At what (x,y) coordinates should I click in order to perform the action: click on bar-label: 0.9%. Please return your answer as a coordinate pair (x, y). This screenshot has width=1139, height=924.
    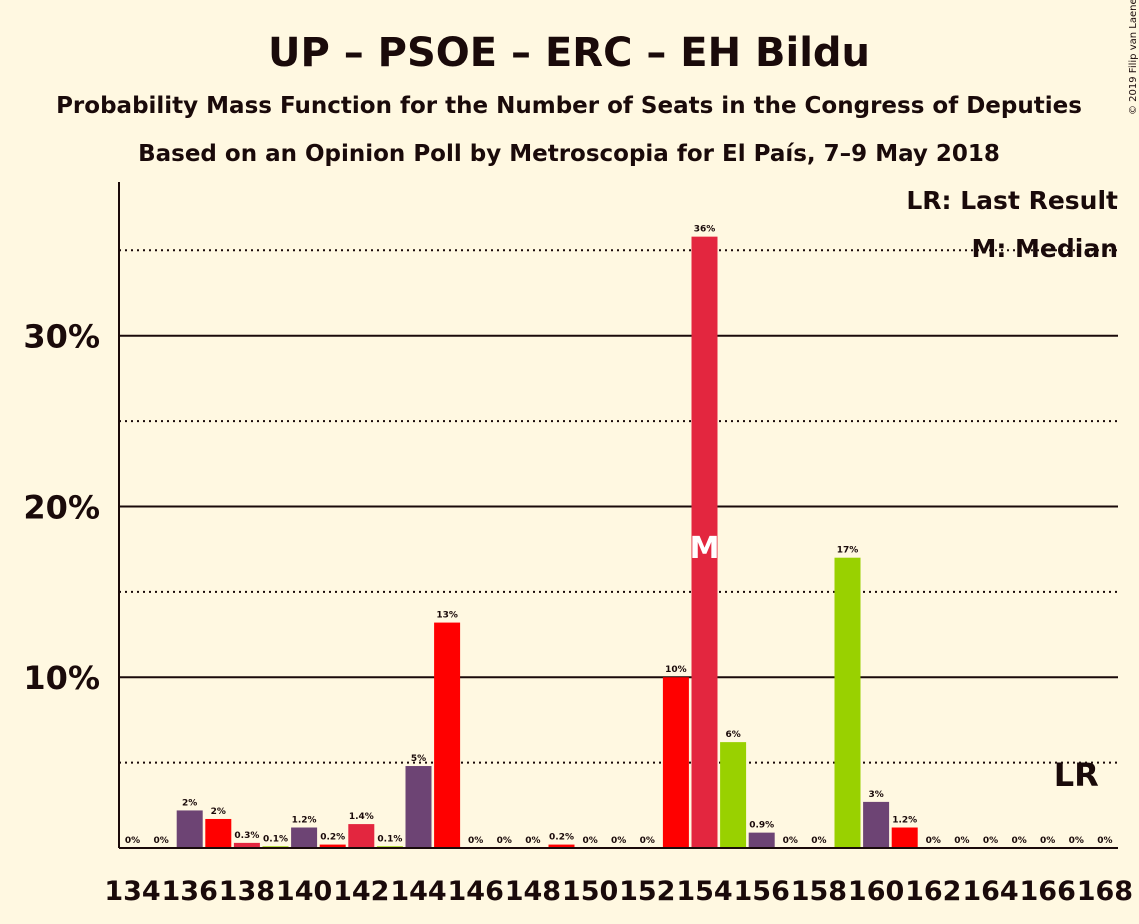
    Looking at the image, I should click on (761, 826).